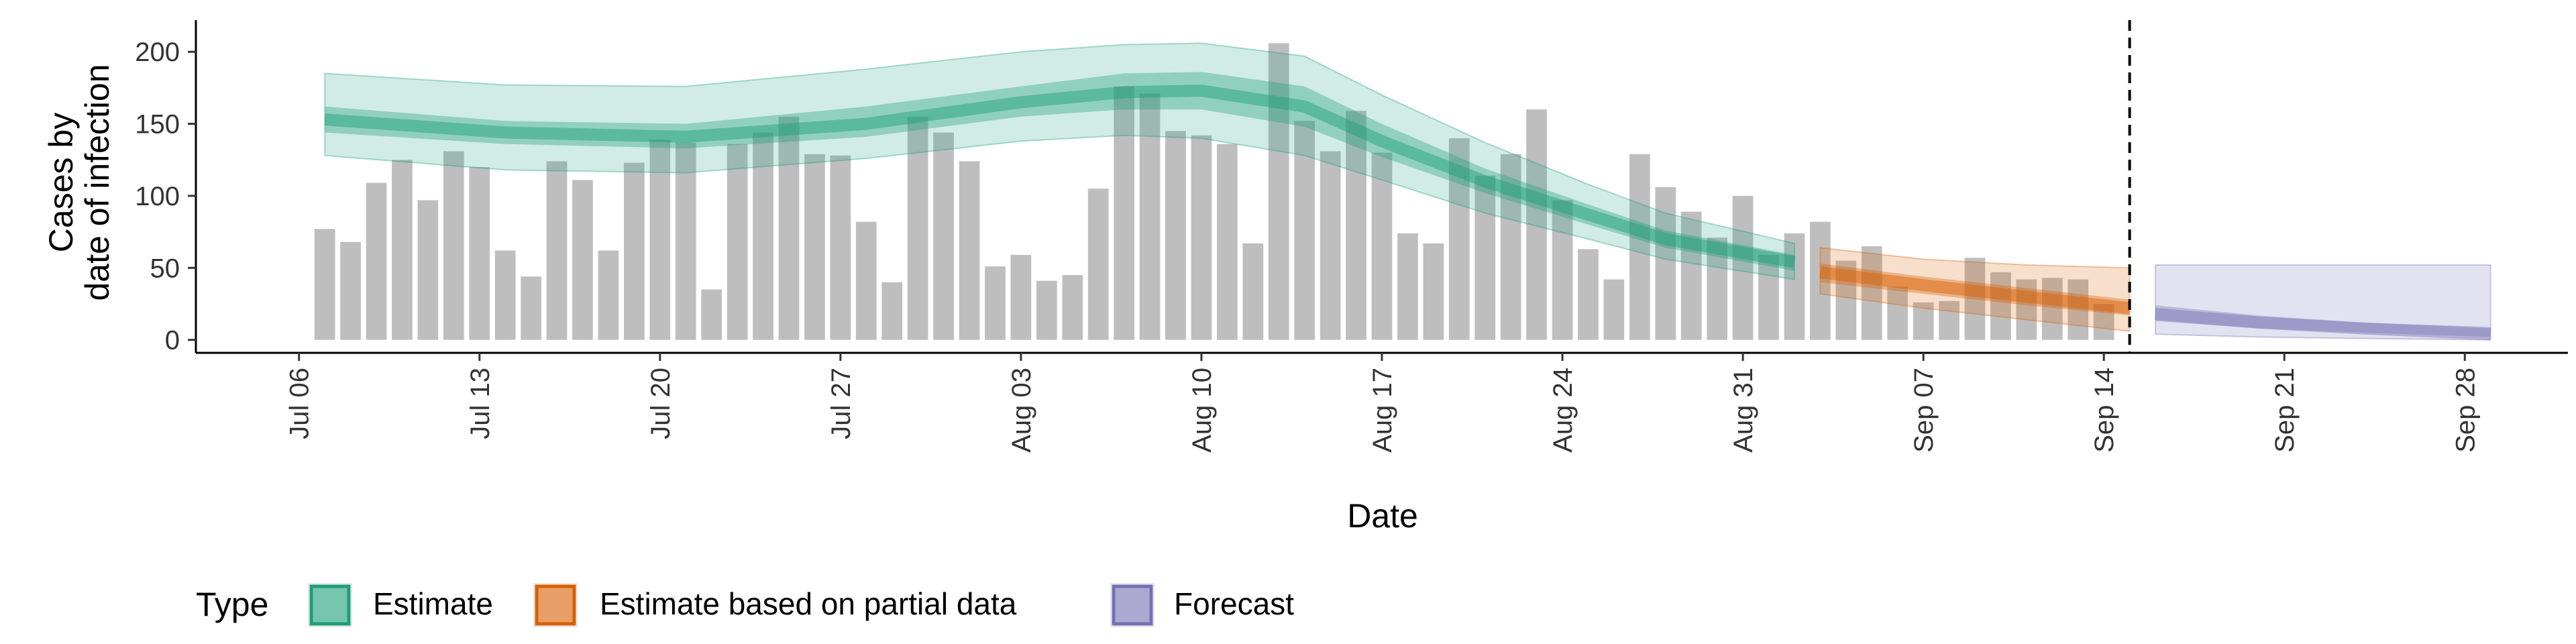 The width and height of the screenshot is (2576, 644). Describe the element at coordinates (232, 604) in the screenshot. I see `legend-title: Type` at that location.